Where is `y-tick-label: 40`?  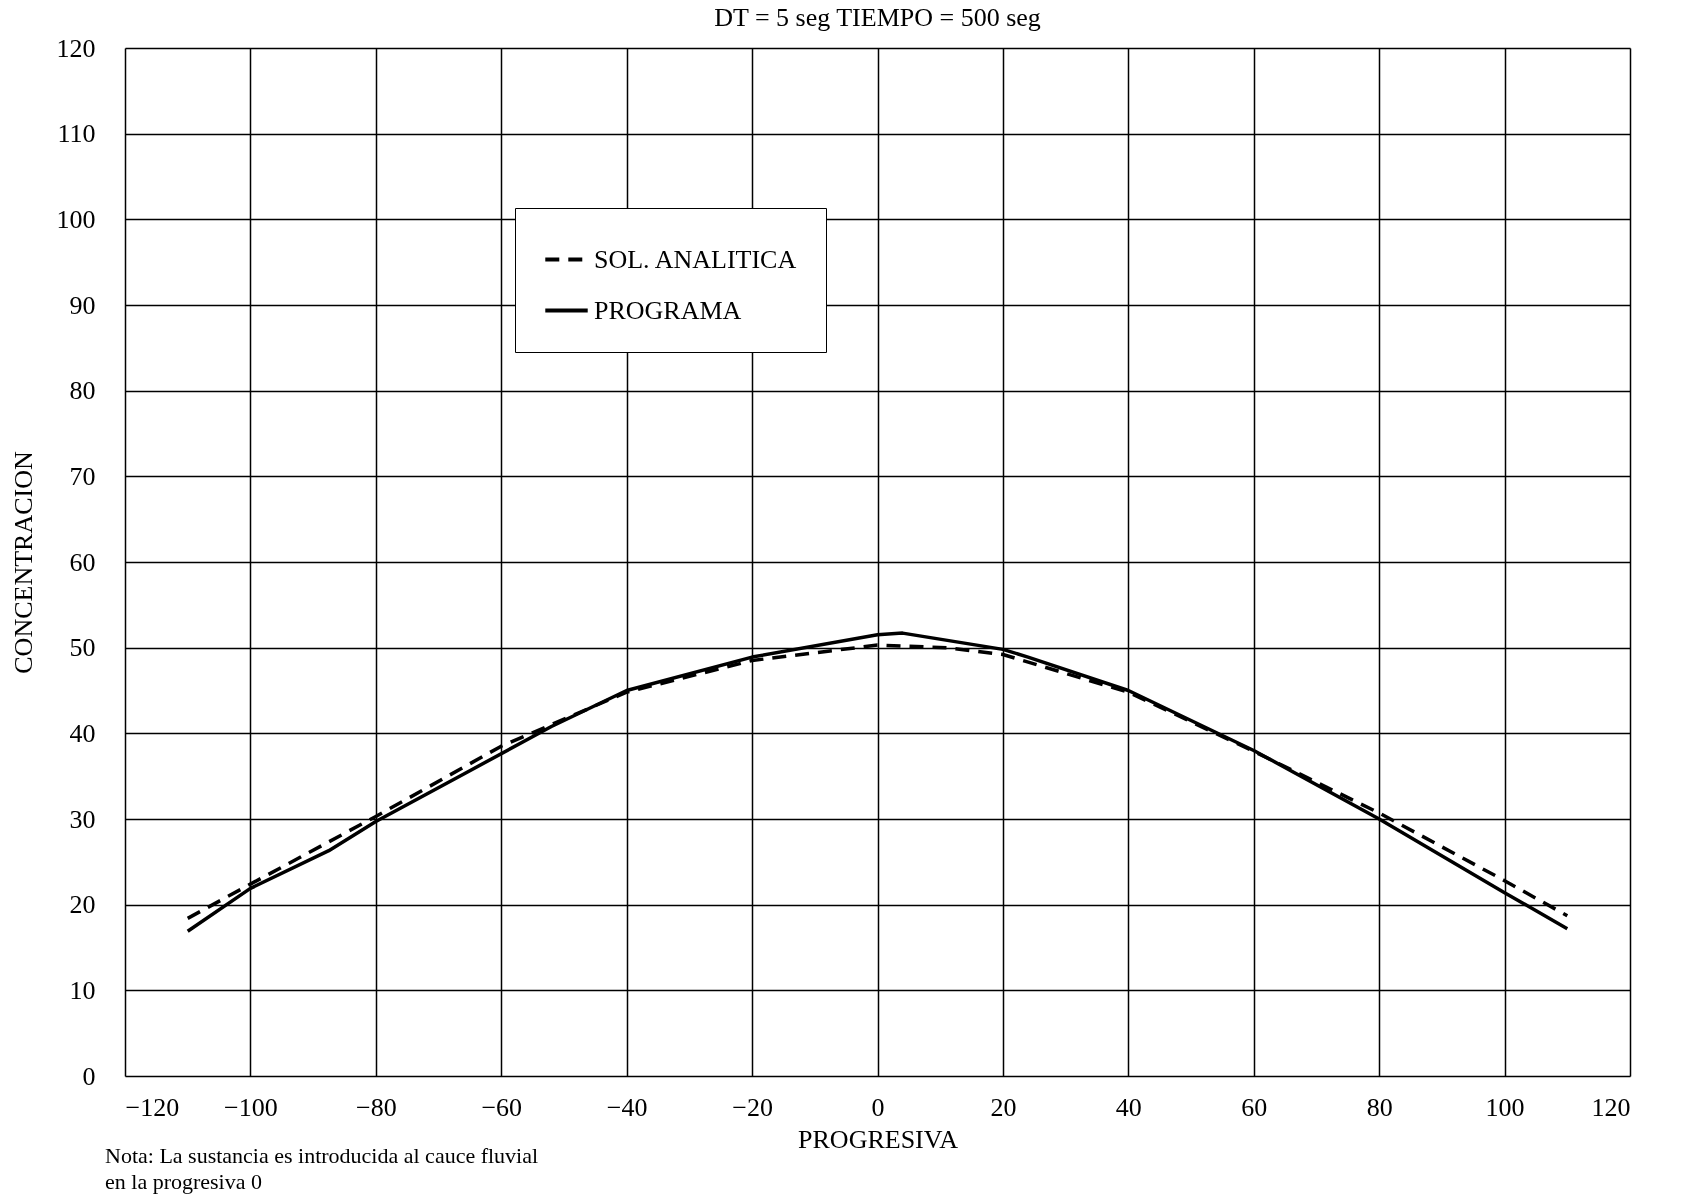 y-tick-label: 40 is located at coordinates (82, 733).